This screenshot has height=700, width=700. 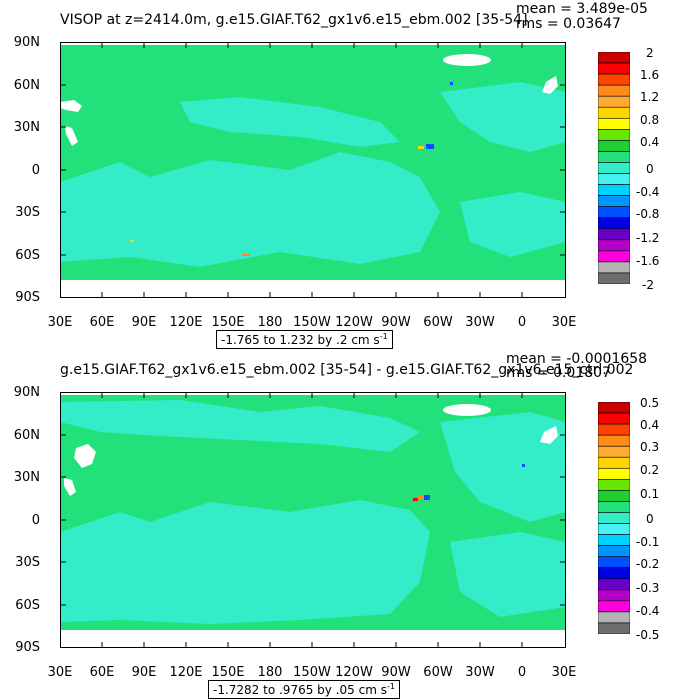 What do you see at coordinates (390, 686) in the screenshot?
I see `panel-2-range-exponent: -1` at bounding box center [390, 686].